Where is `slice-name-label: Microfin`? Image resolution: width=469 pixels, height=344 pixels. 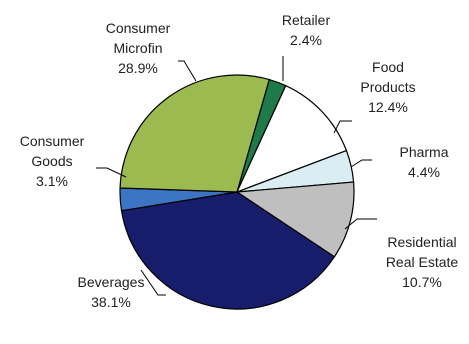
slice-name-label: Microfin is located at coordinates (137, 48).